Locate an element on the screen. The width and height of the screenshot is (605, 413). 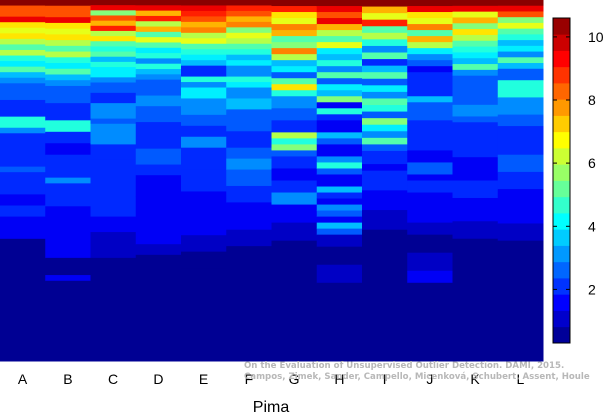
colorbar-tick-label-4: 4 is located at coordinates (592, 226).